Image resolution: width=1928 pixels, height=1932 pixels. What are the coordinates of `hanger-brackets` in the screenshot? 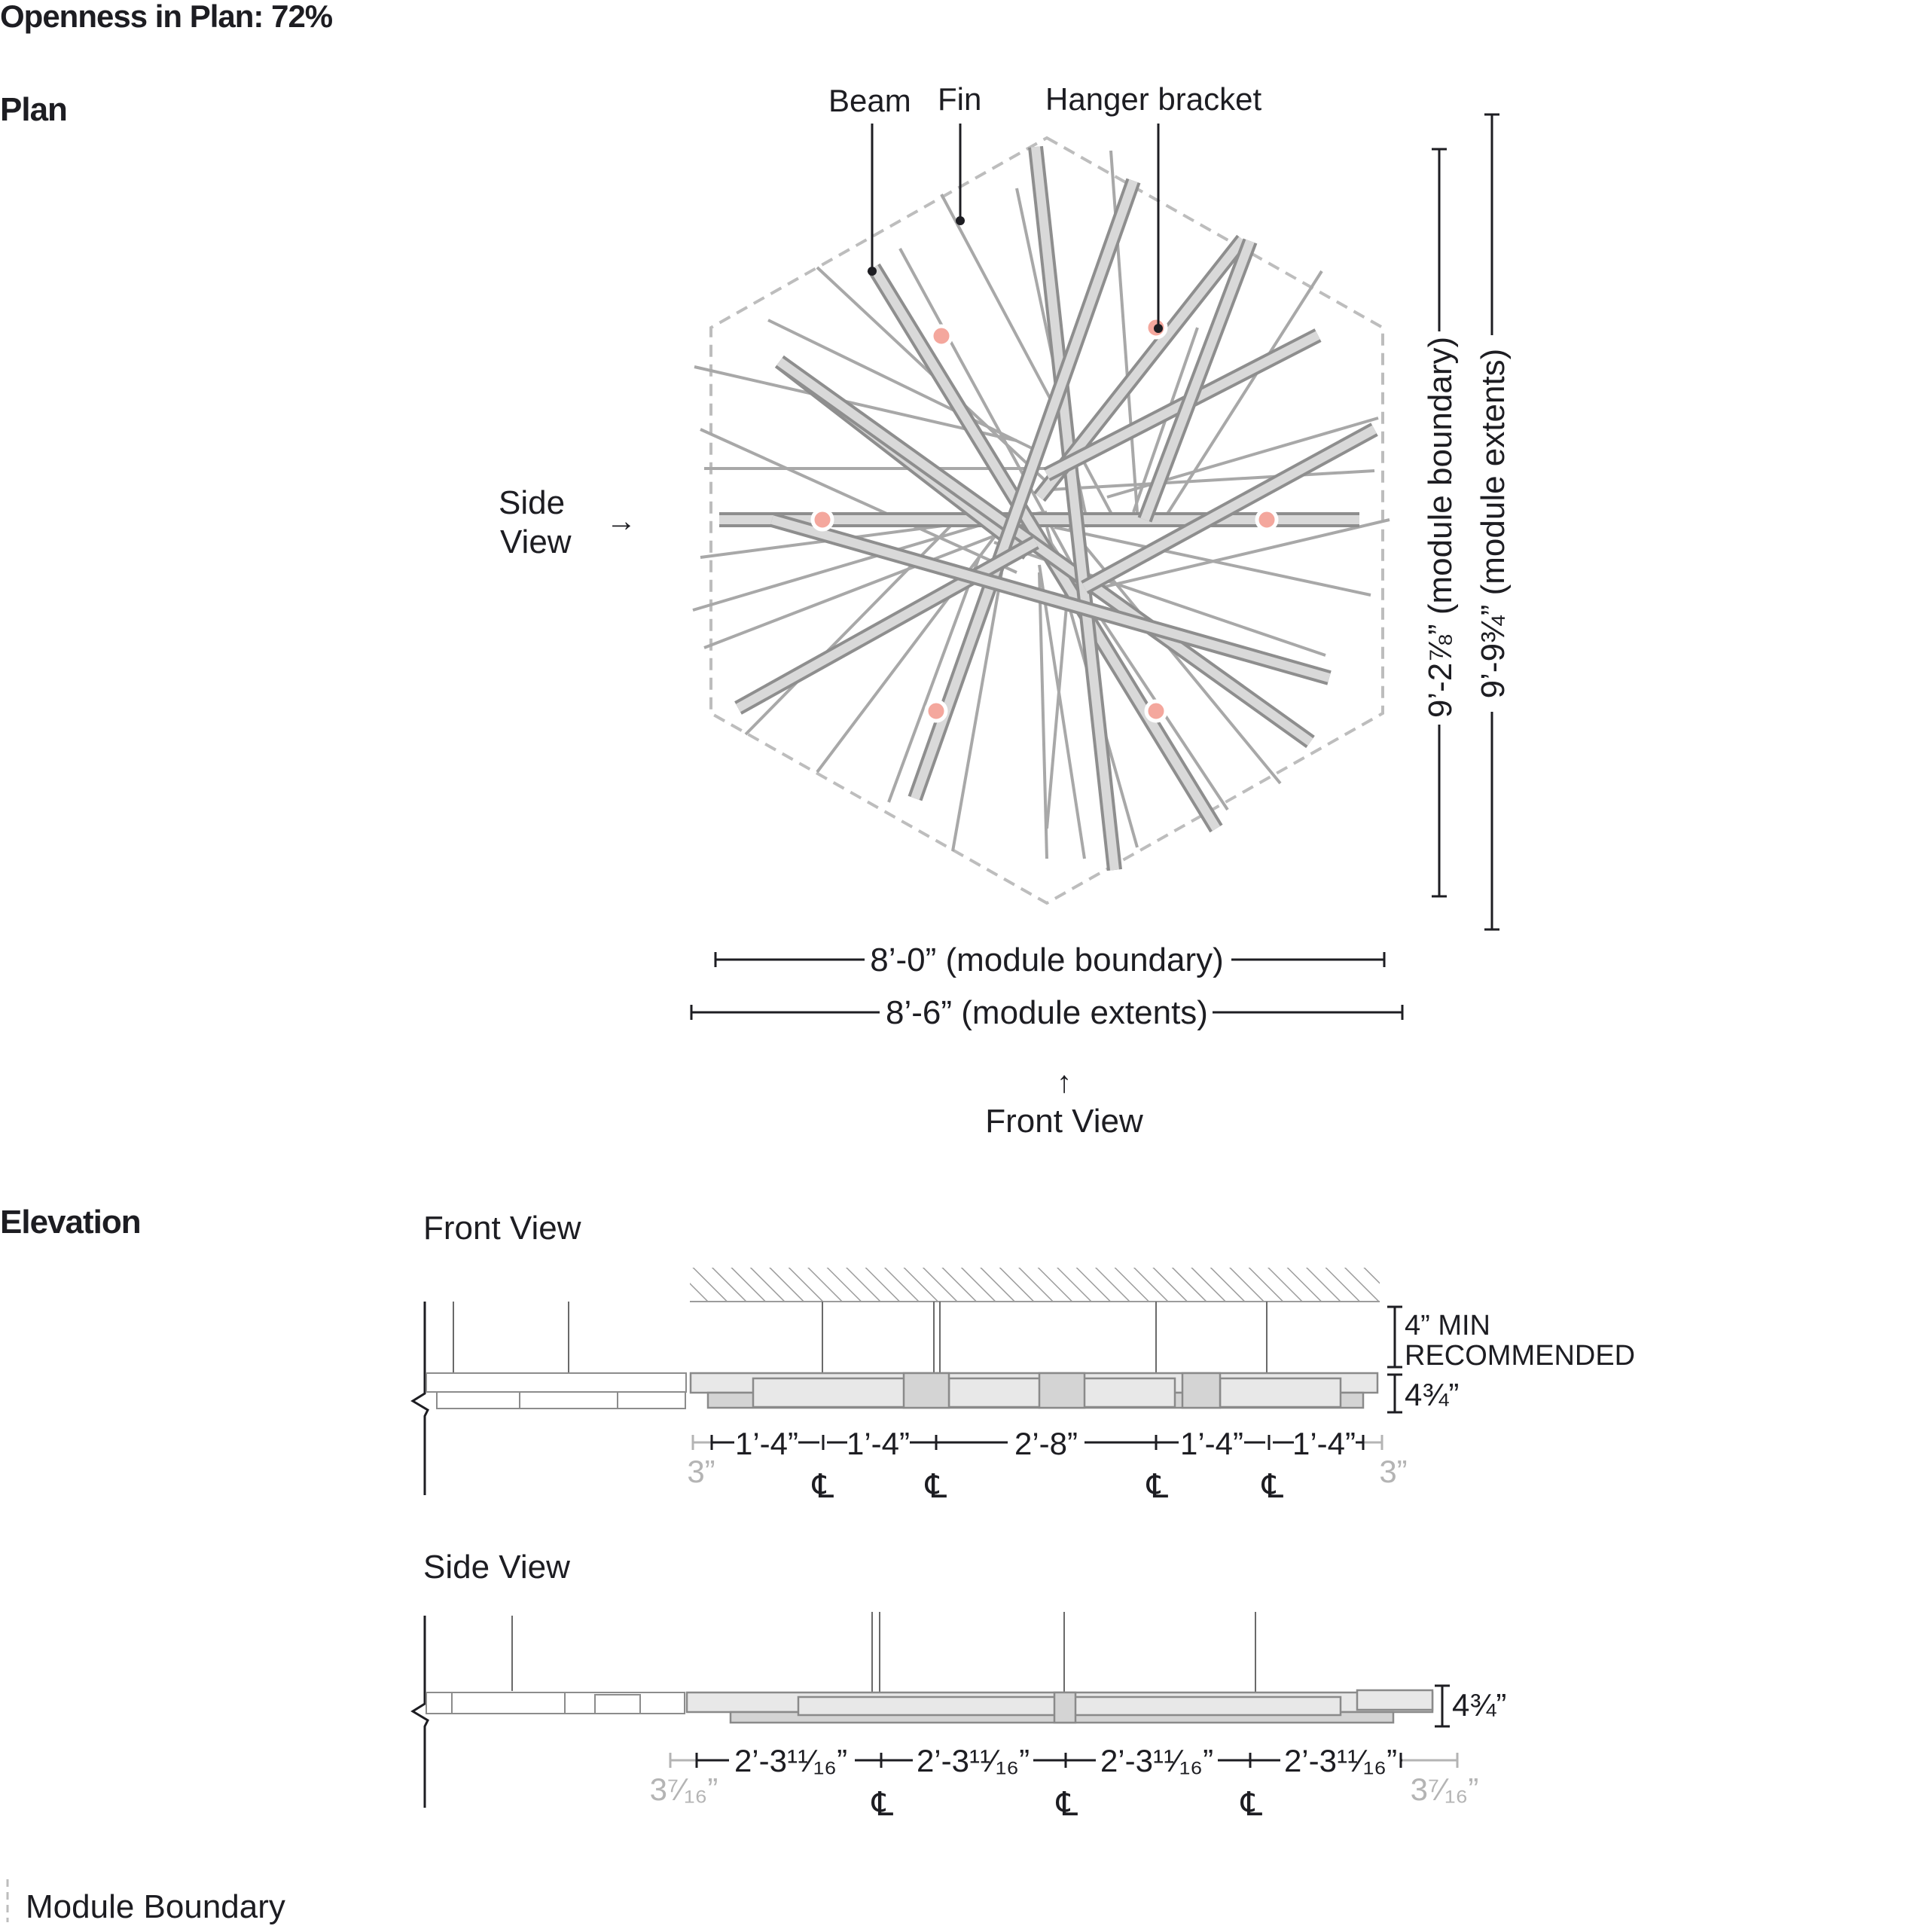 It's located at (1044, 519).